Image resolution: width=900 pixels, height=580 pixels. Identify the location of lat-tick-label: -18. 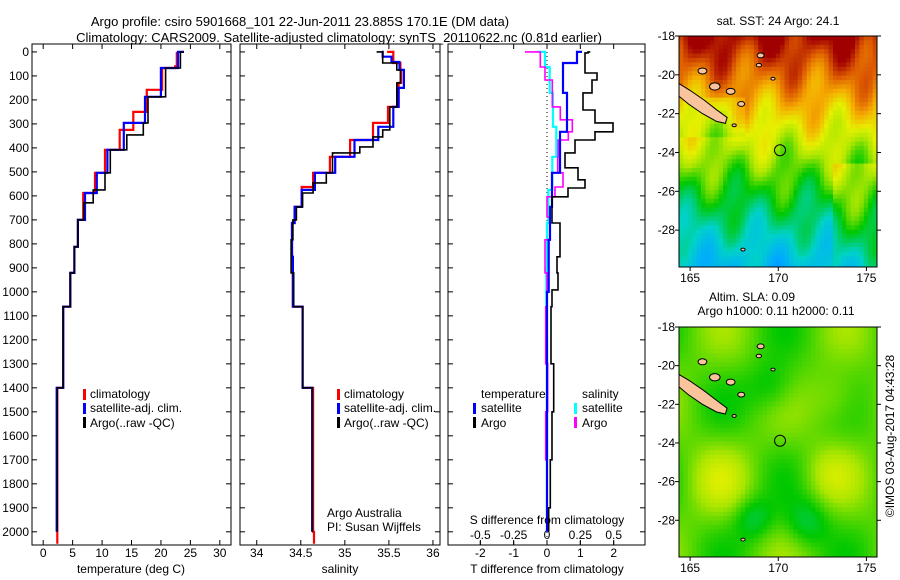
(667, 327).